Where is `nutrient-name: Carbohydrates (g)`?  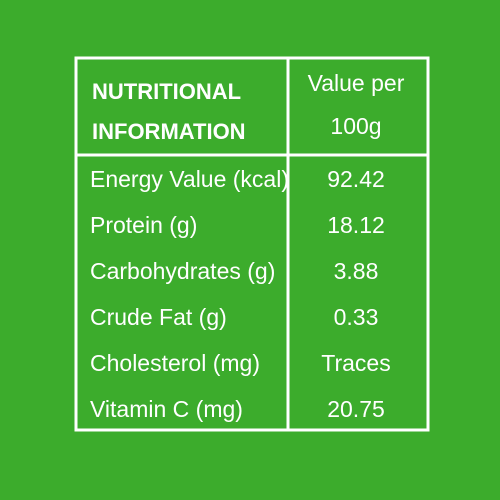
nutrient-name: Carbohydrates (g) is located at coordinates (182, 271).